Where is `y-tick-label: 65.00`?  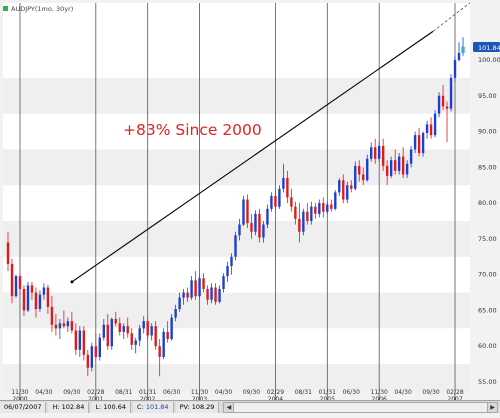 y-tick-label: 65.00 is located at coordinates (487, 310).